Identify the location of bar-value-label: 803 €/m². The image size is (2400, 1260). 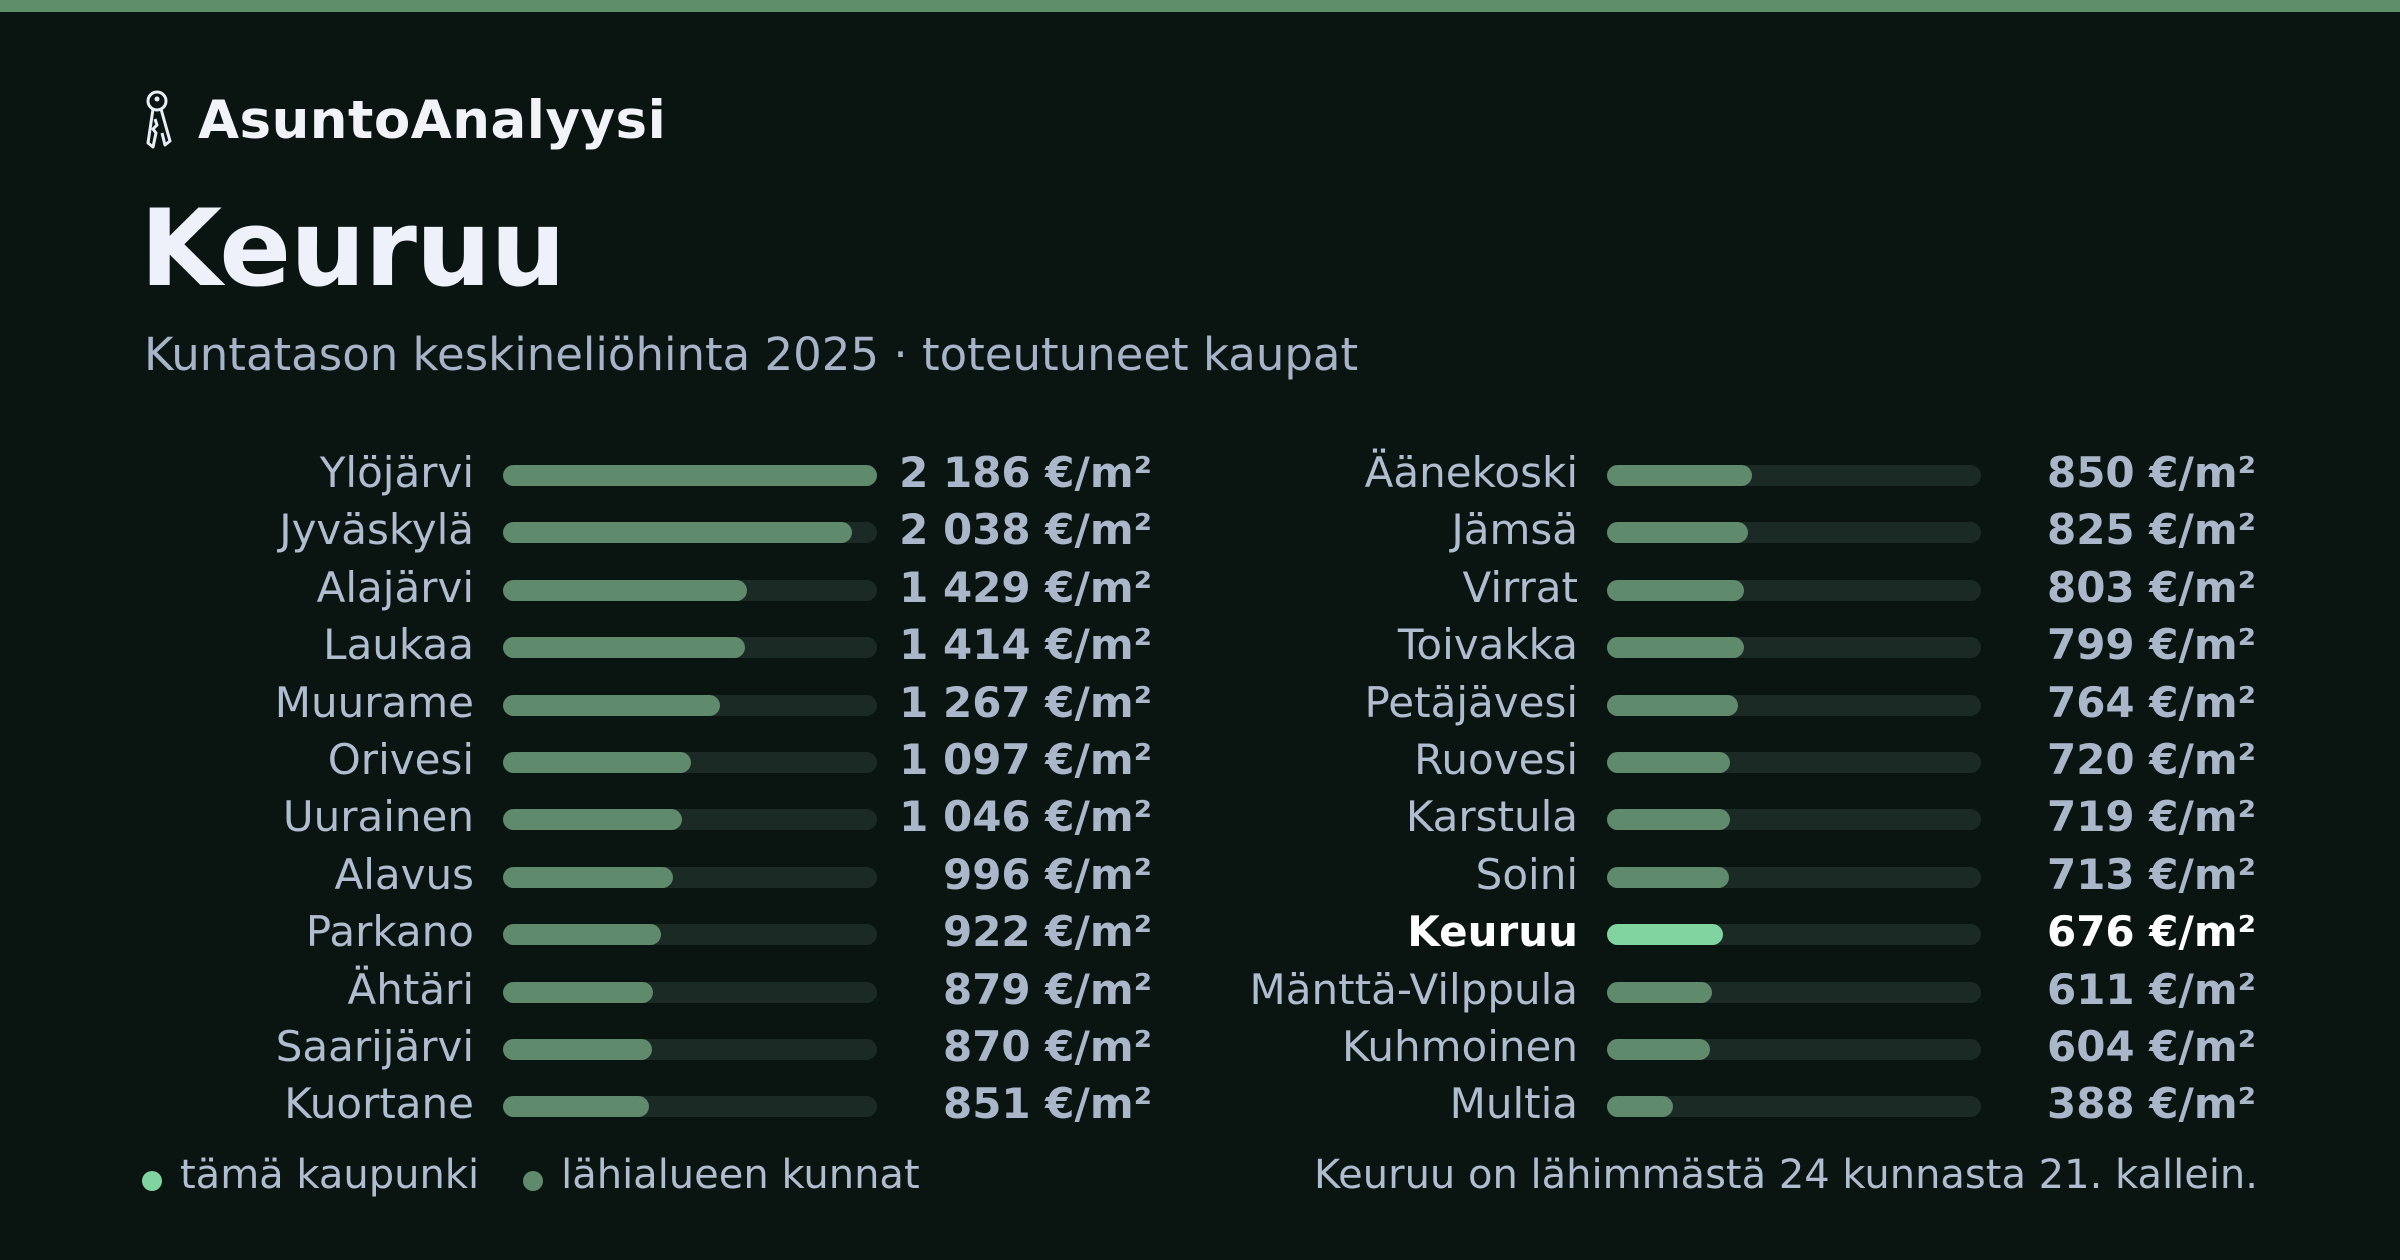
(2151, 587).